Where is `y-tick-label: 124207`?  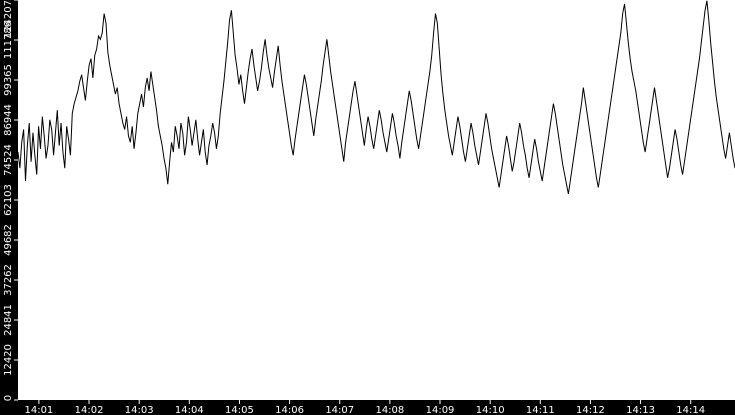
y-tick-label: 124207 is located at coordinates (8, 19).